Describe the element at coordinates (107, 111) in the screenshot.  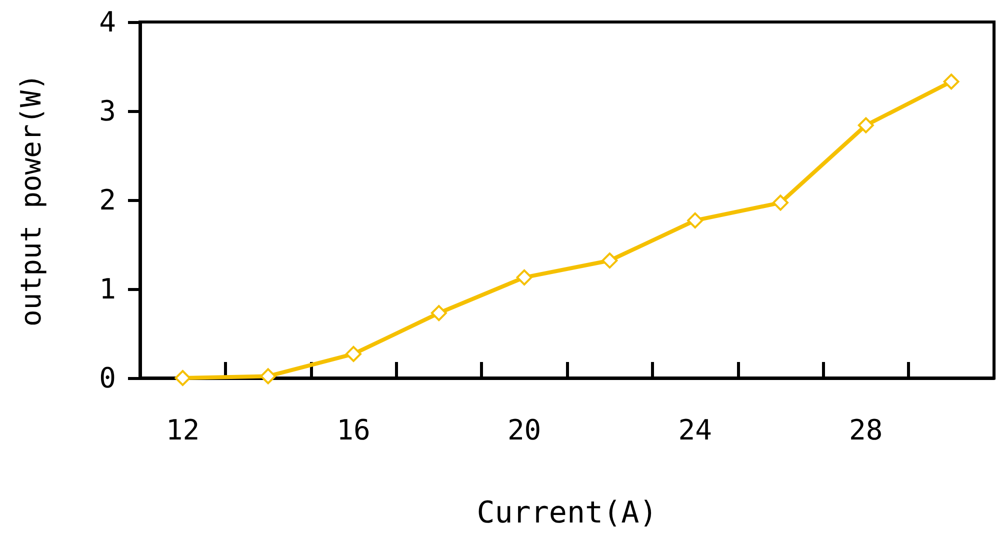
I see `y-tick-label: 3` at that location.